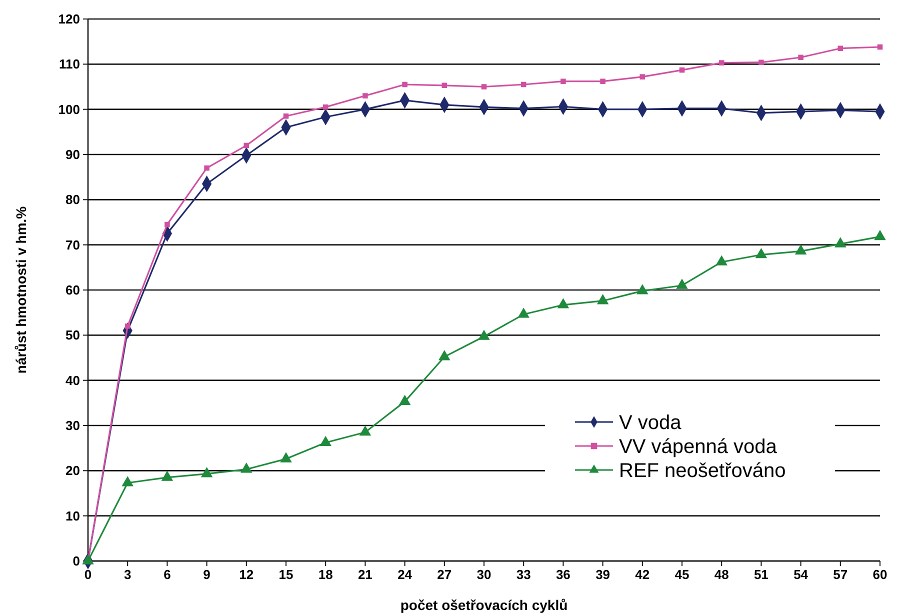 The width and height of the screenshot is (898, 616). What do you see at coordinates (73, 516) in the screenshot?
I see `y-tick-label: 10` at bounding box center [73, 516].